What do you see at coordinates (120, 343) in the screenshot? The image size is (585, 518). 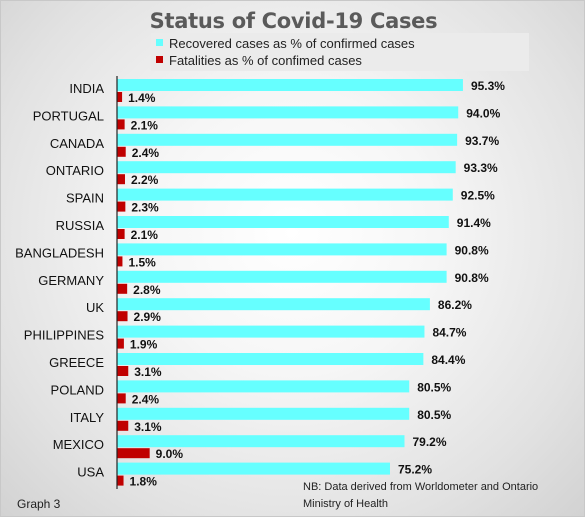 I see `bar-fatalities-philippines` at bounding box center [120, 343].